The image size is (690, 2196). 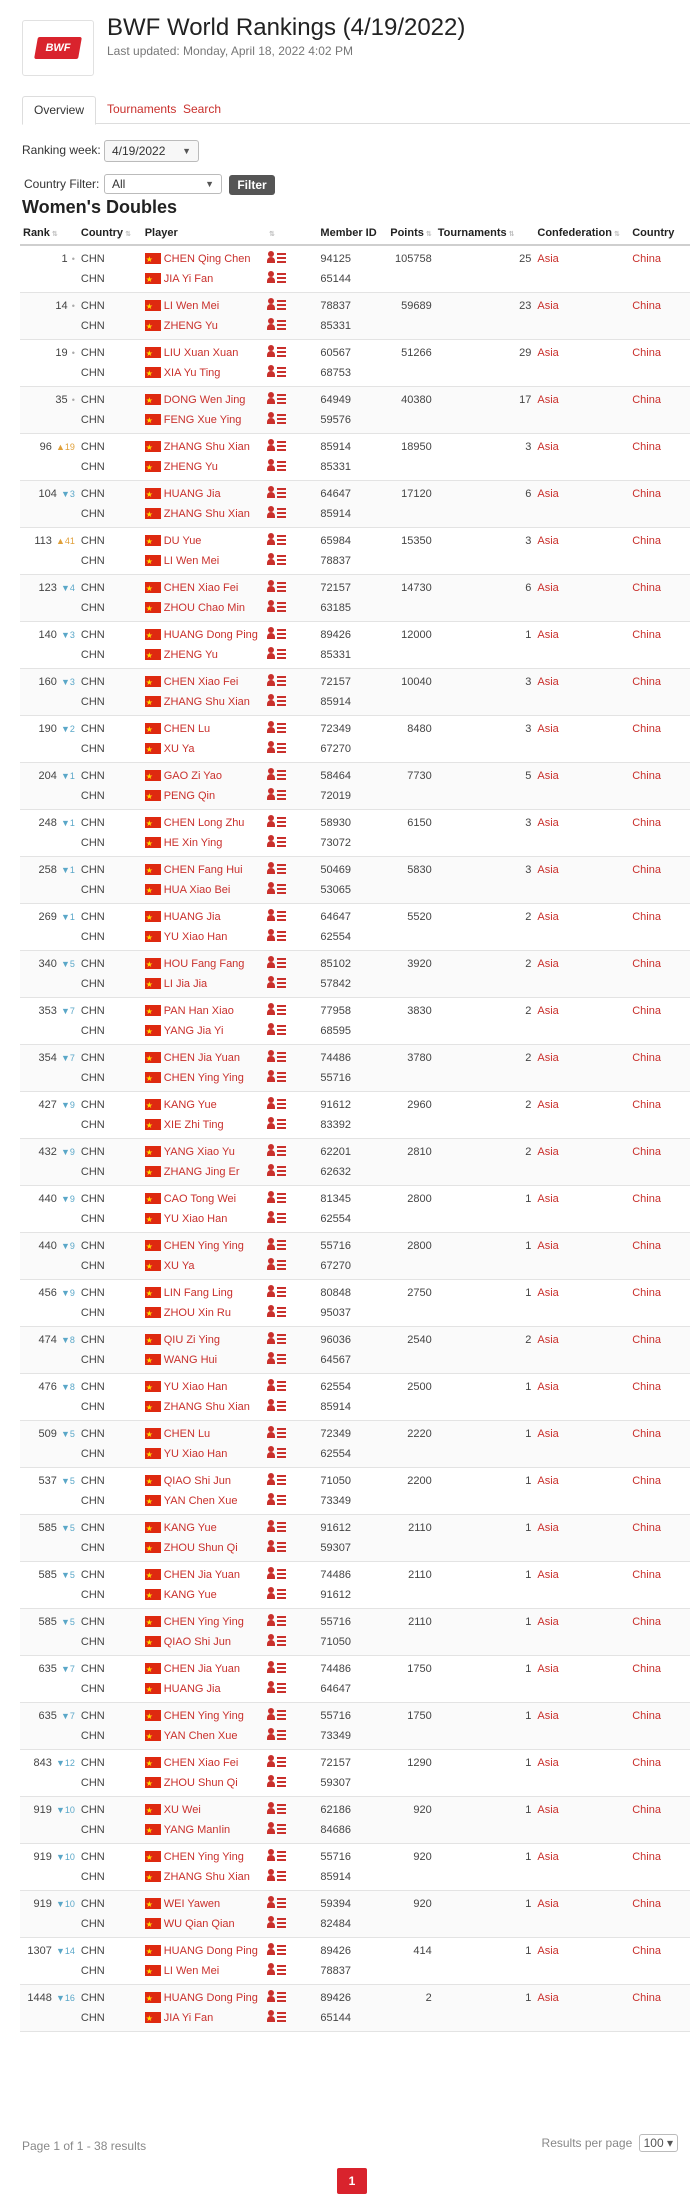 What do you see at coordinates (193, 843) in the screenshot?
I see `player-link: HE Xin Ying` at bounding box center [193, 843].